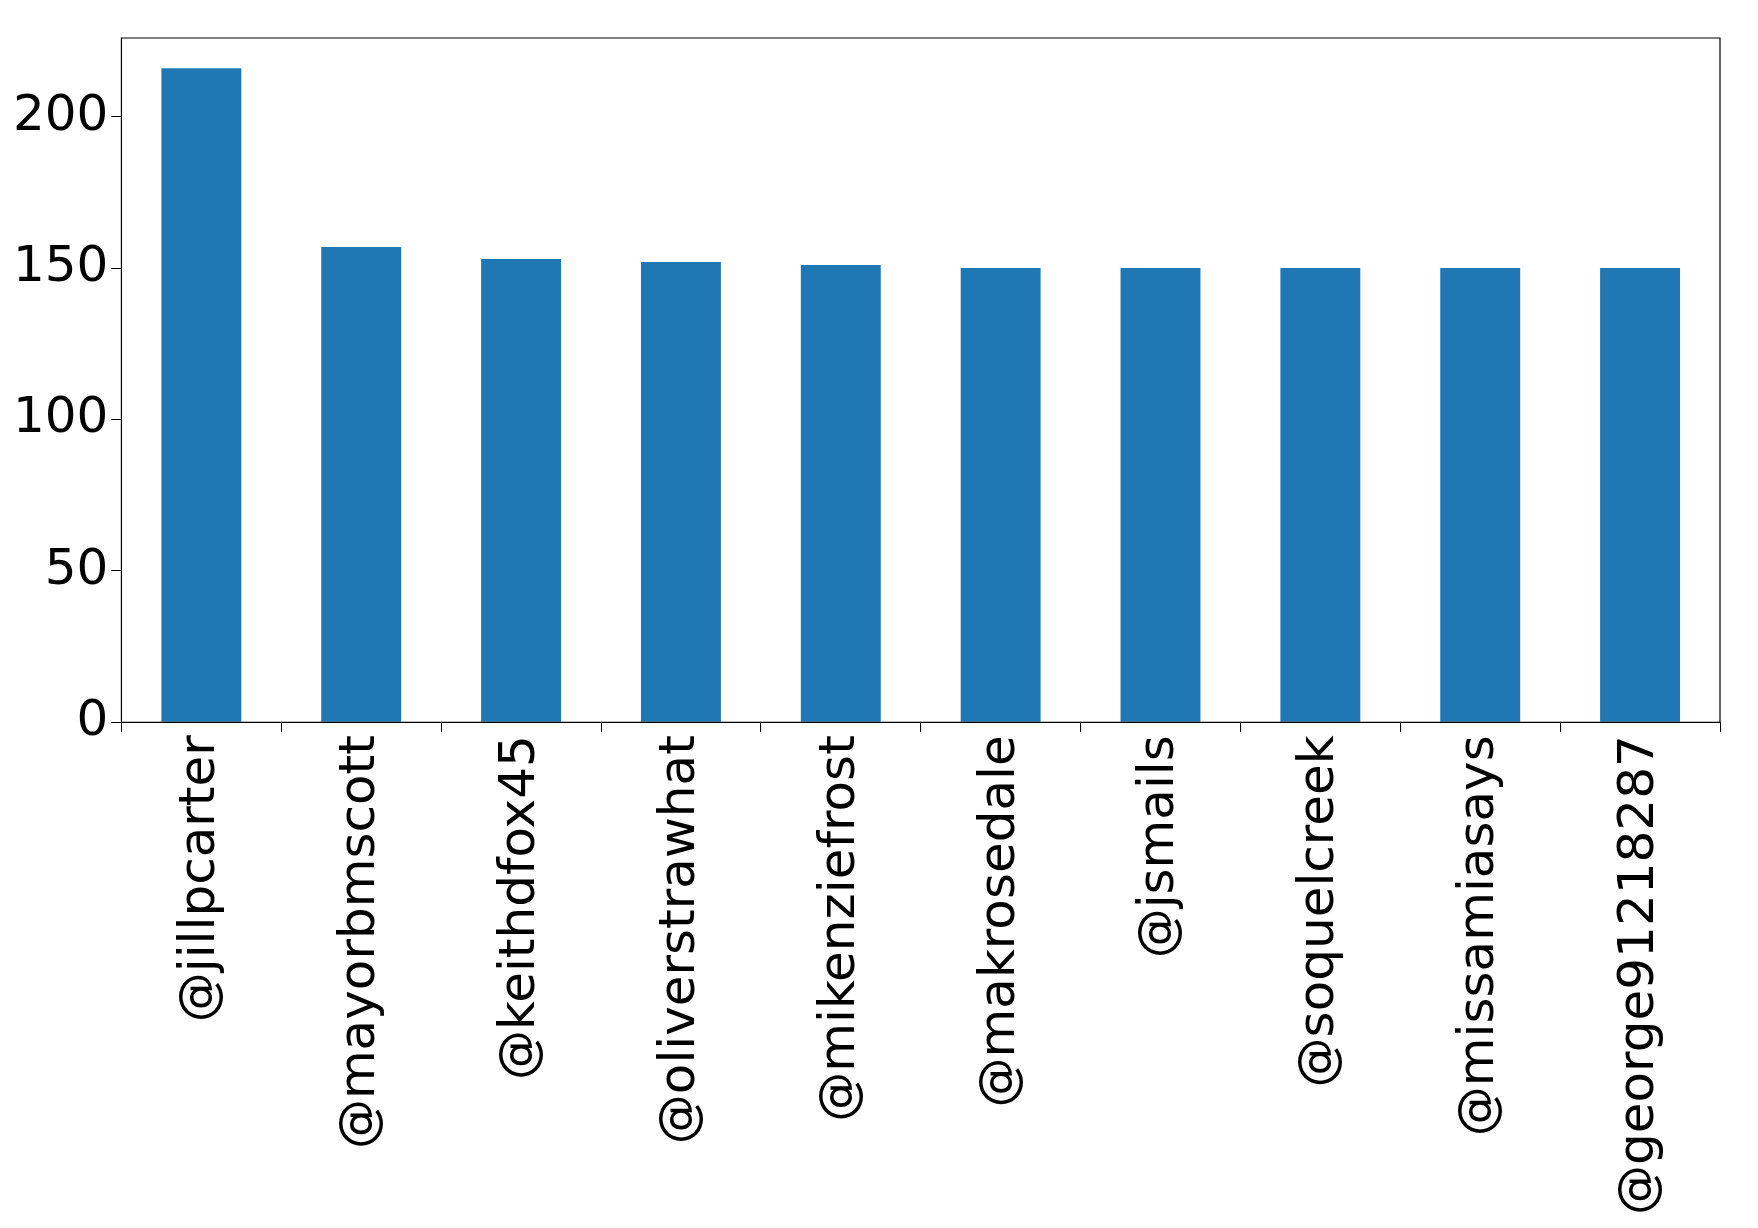 The width and height of the screenshot is (1758, 1228). What do you see at coordinates (517, 907) in the screenshot?
I see `x-tick-label: @keithdfox45` at bounding box center [517, 907].